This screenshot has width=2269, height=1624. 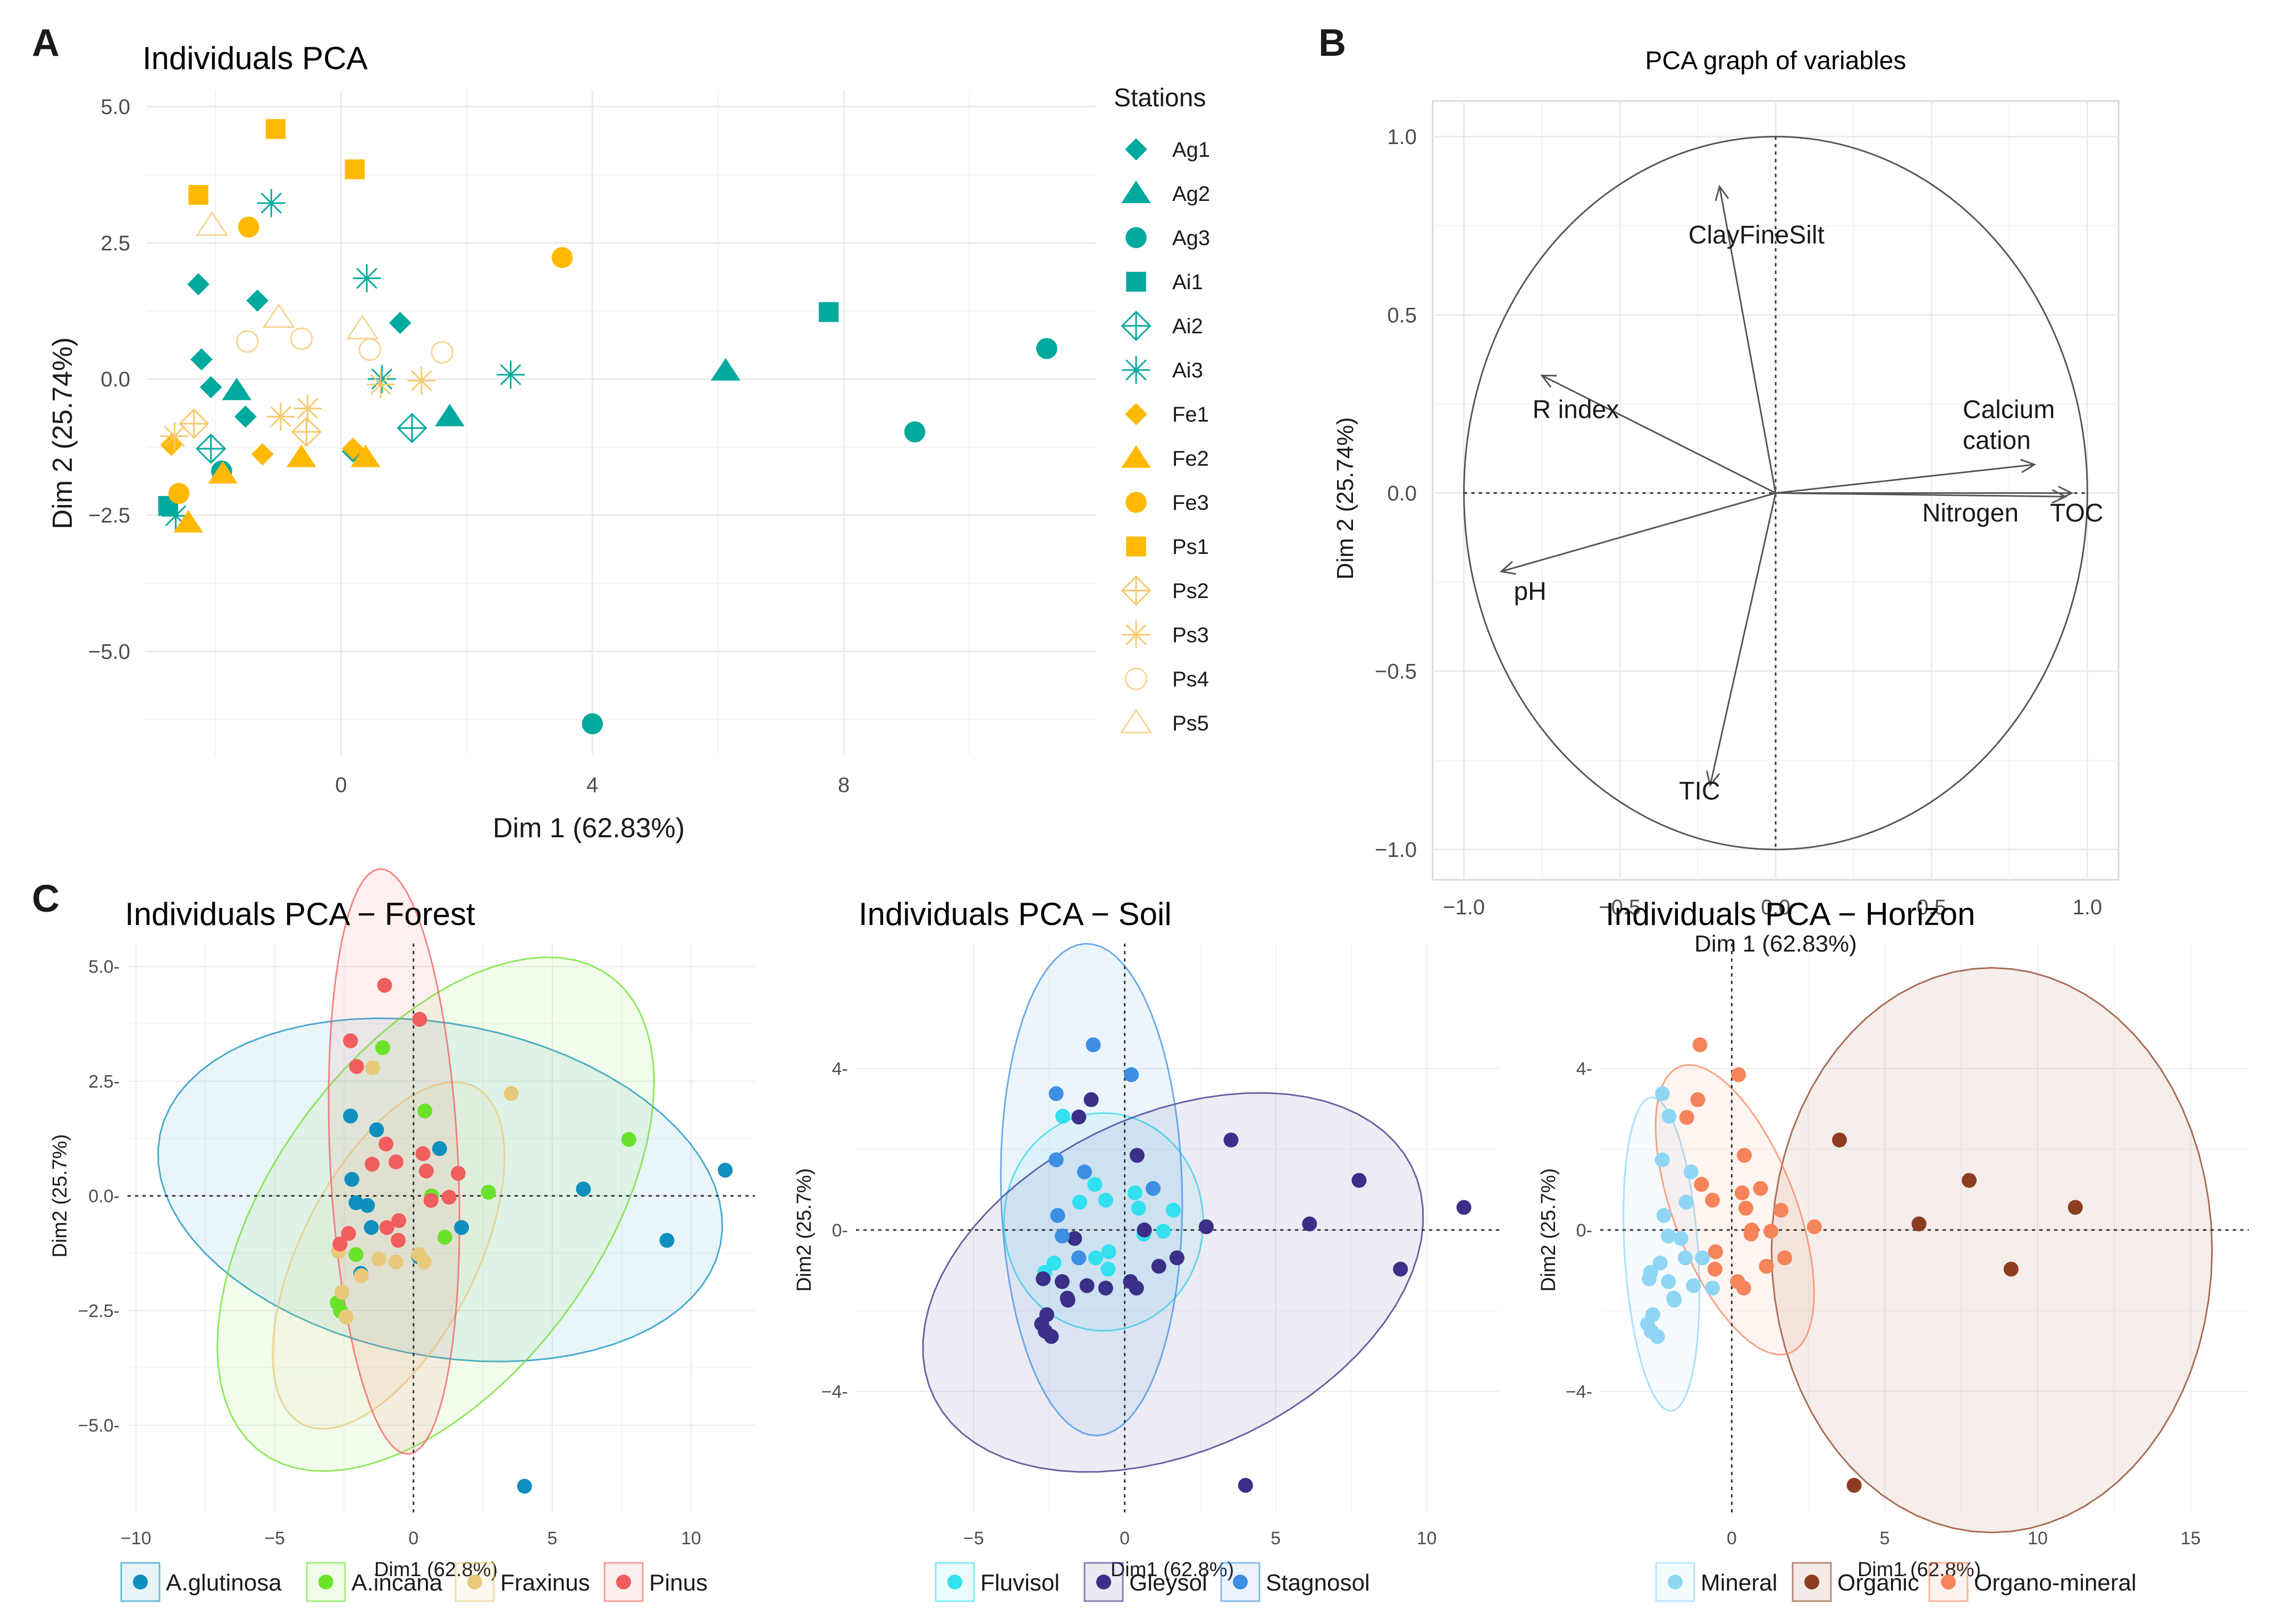 What do you see at coordinates (247, 341) in the screenshot?
I see `point-Ps4` at bounding box center [247, 341].